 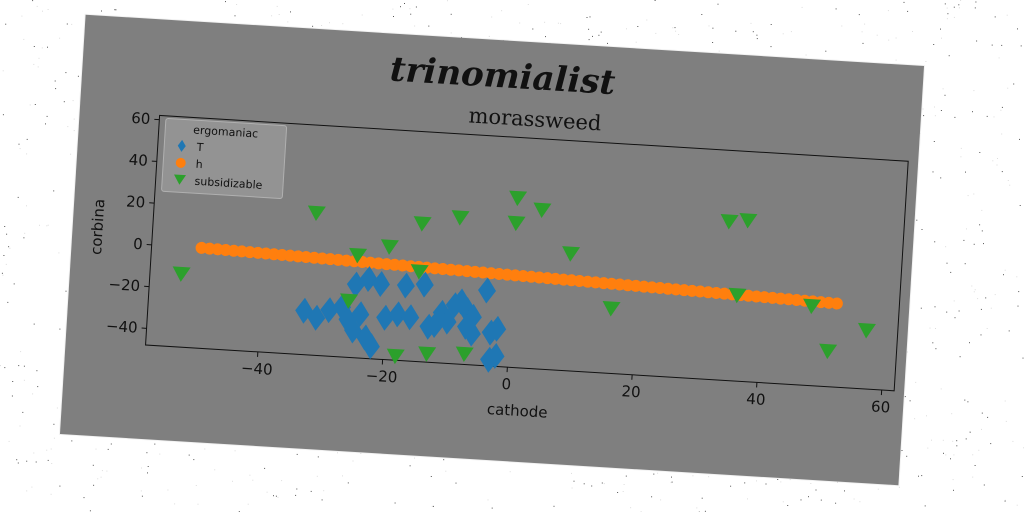 I want to click on y-tick-label: 60, so click(x=141, y=118).